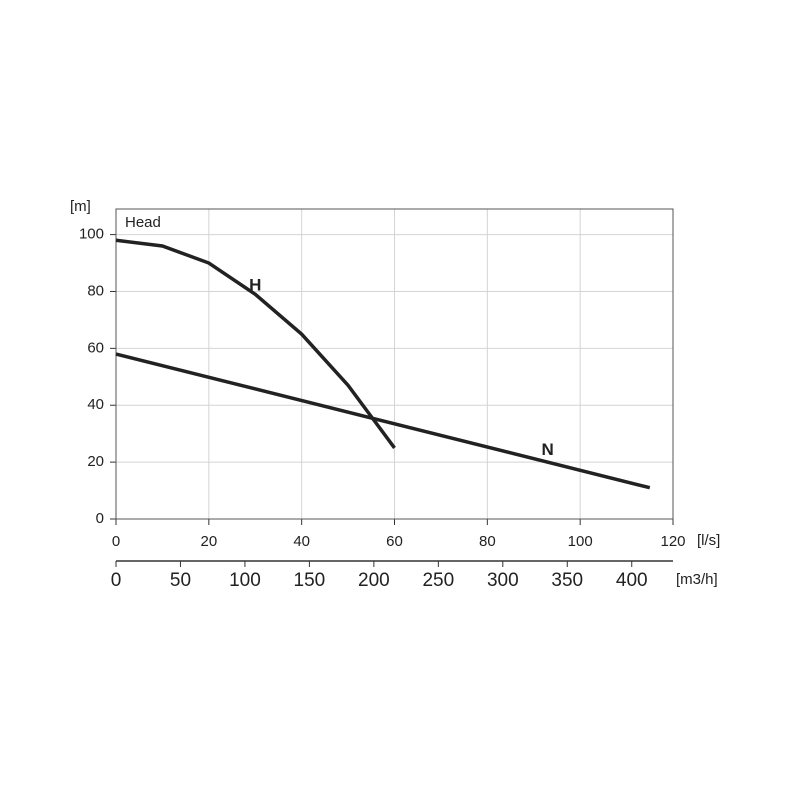 The width and height of the screenshot is (800, 805). What do you see at coordinates (632, 580) in the screenshot?
I see `x2-tick-label: 400` at bounding box center [632, 580].